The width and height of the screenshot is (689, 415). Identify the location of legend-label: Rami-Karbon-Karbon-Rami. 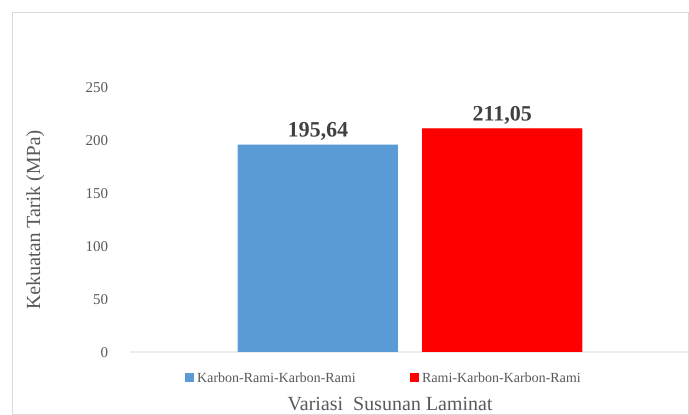
(501, 378).